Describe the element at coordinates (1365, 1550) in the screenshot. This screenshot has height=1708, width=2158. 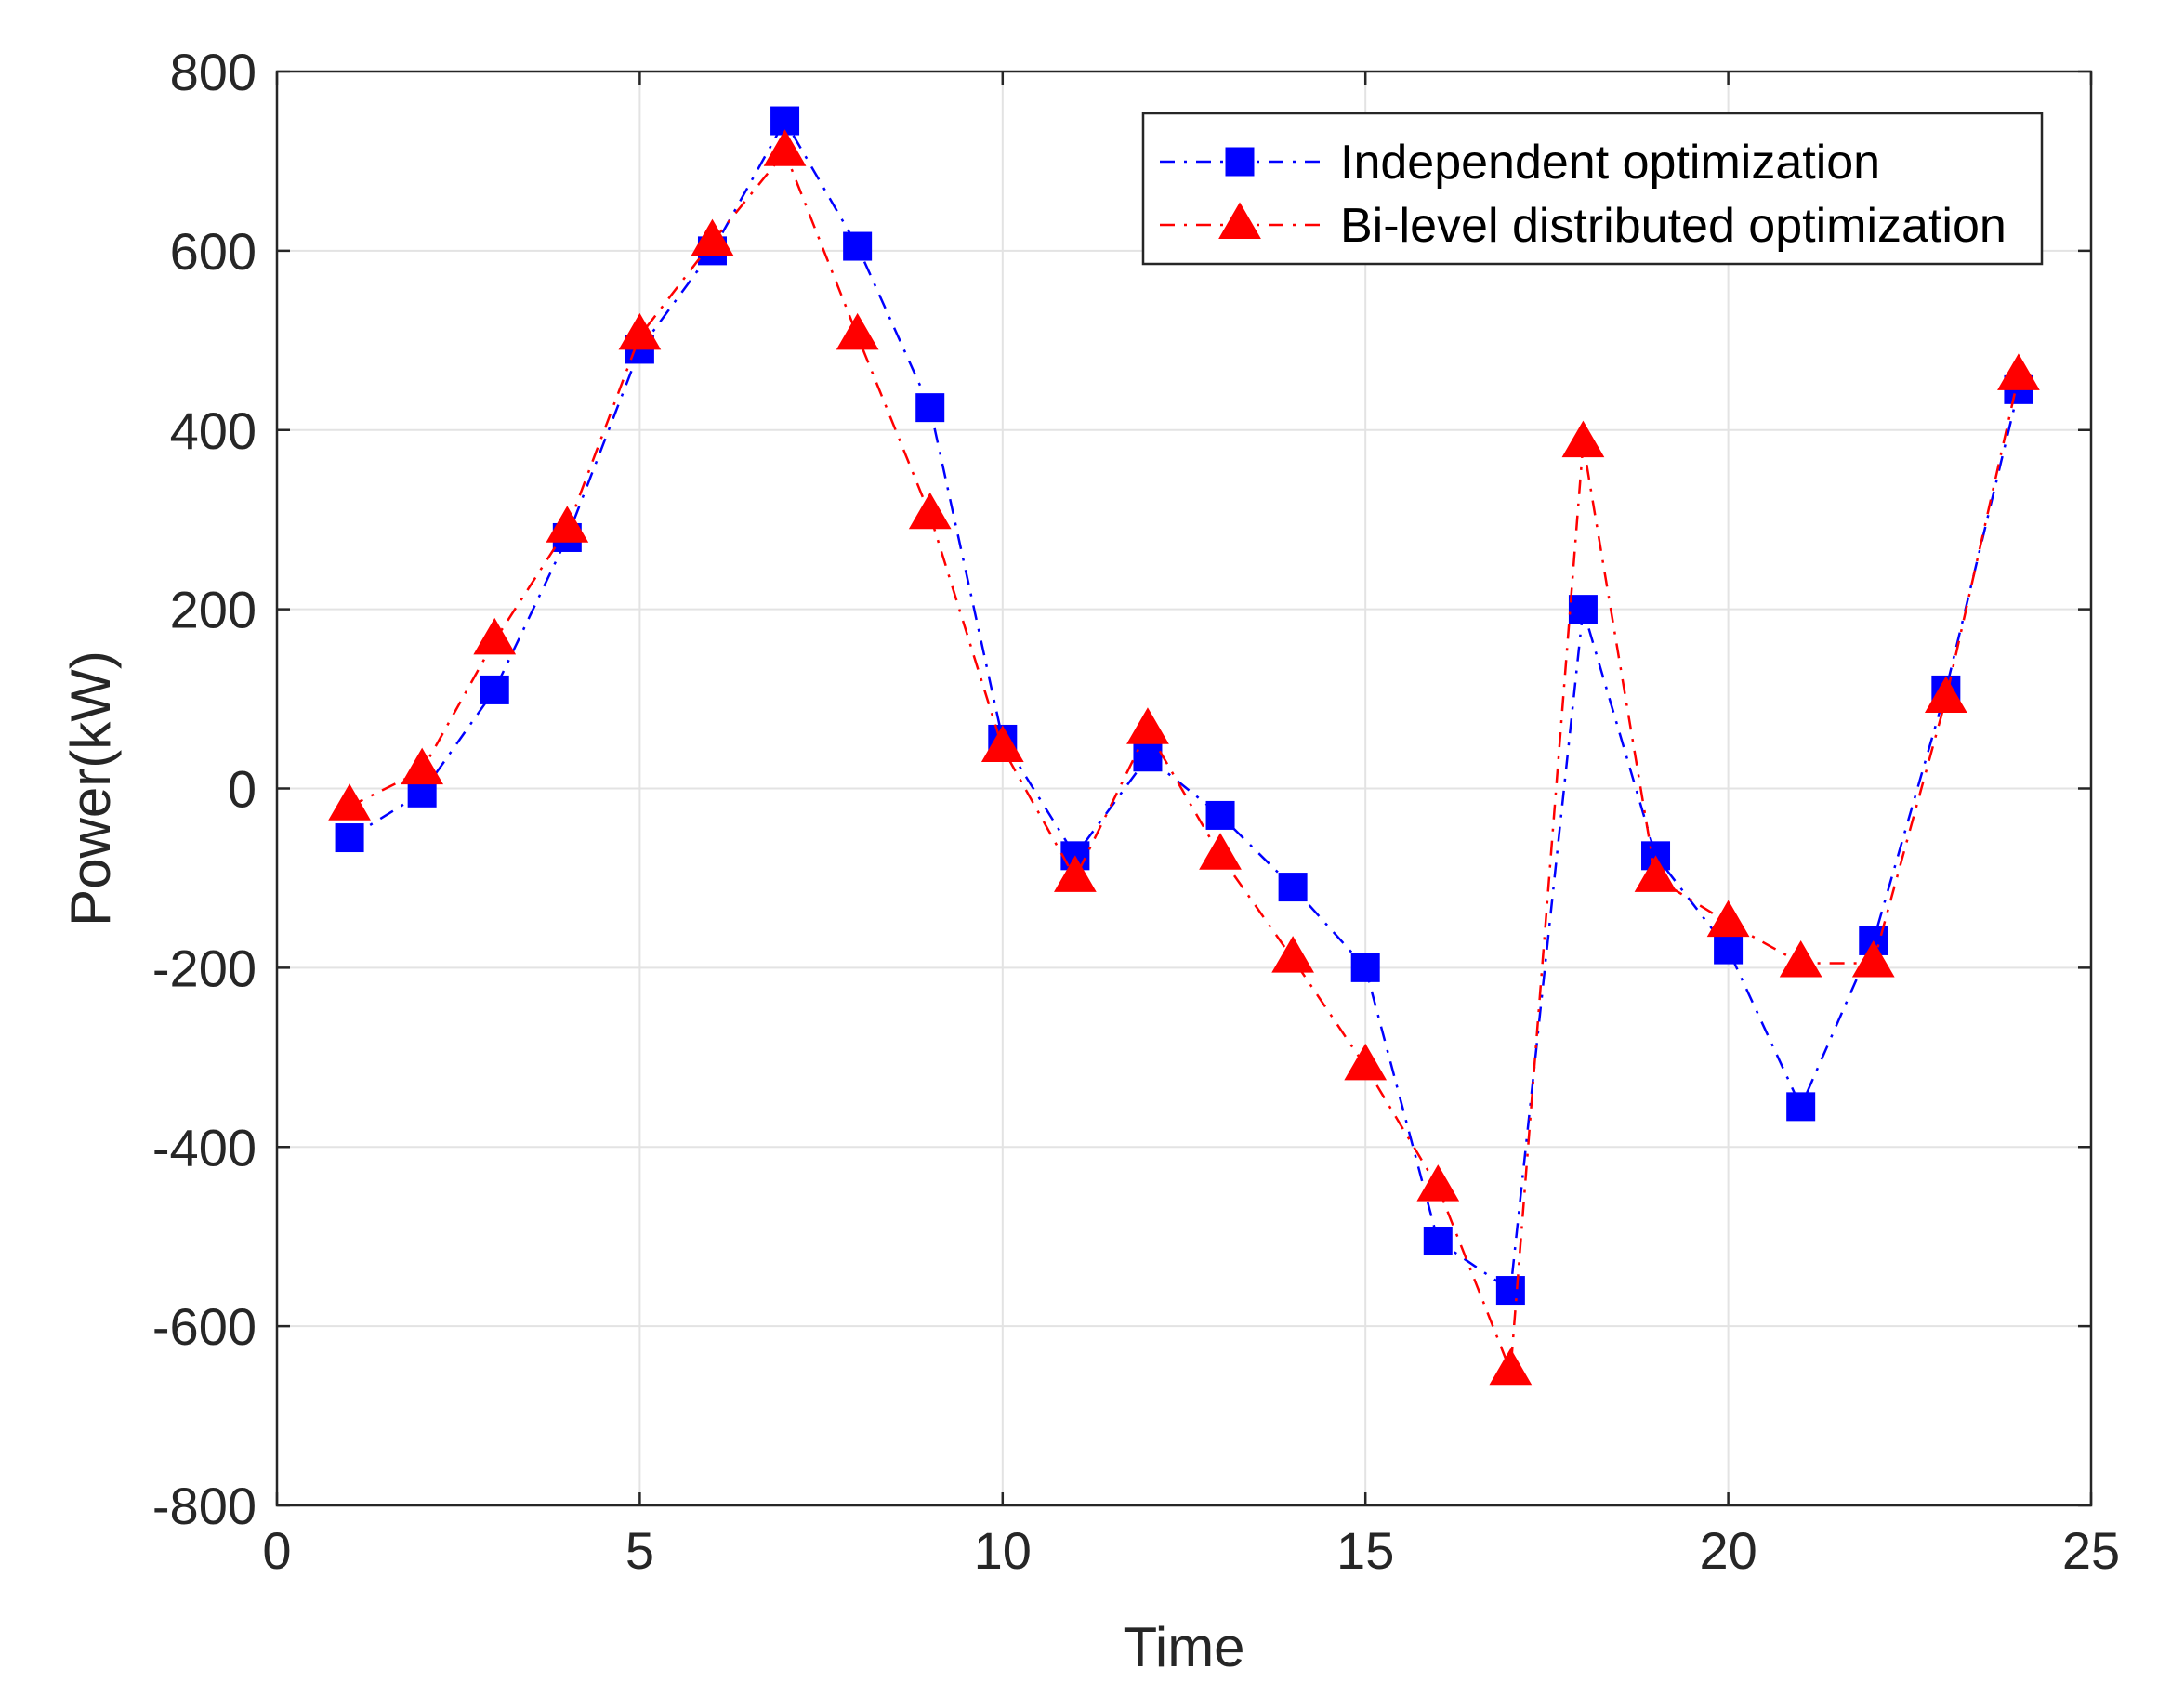
I see `x-tick-label: 15` at that location.